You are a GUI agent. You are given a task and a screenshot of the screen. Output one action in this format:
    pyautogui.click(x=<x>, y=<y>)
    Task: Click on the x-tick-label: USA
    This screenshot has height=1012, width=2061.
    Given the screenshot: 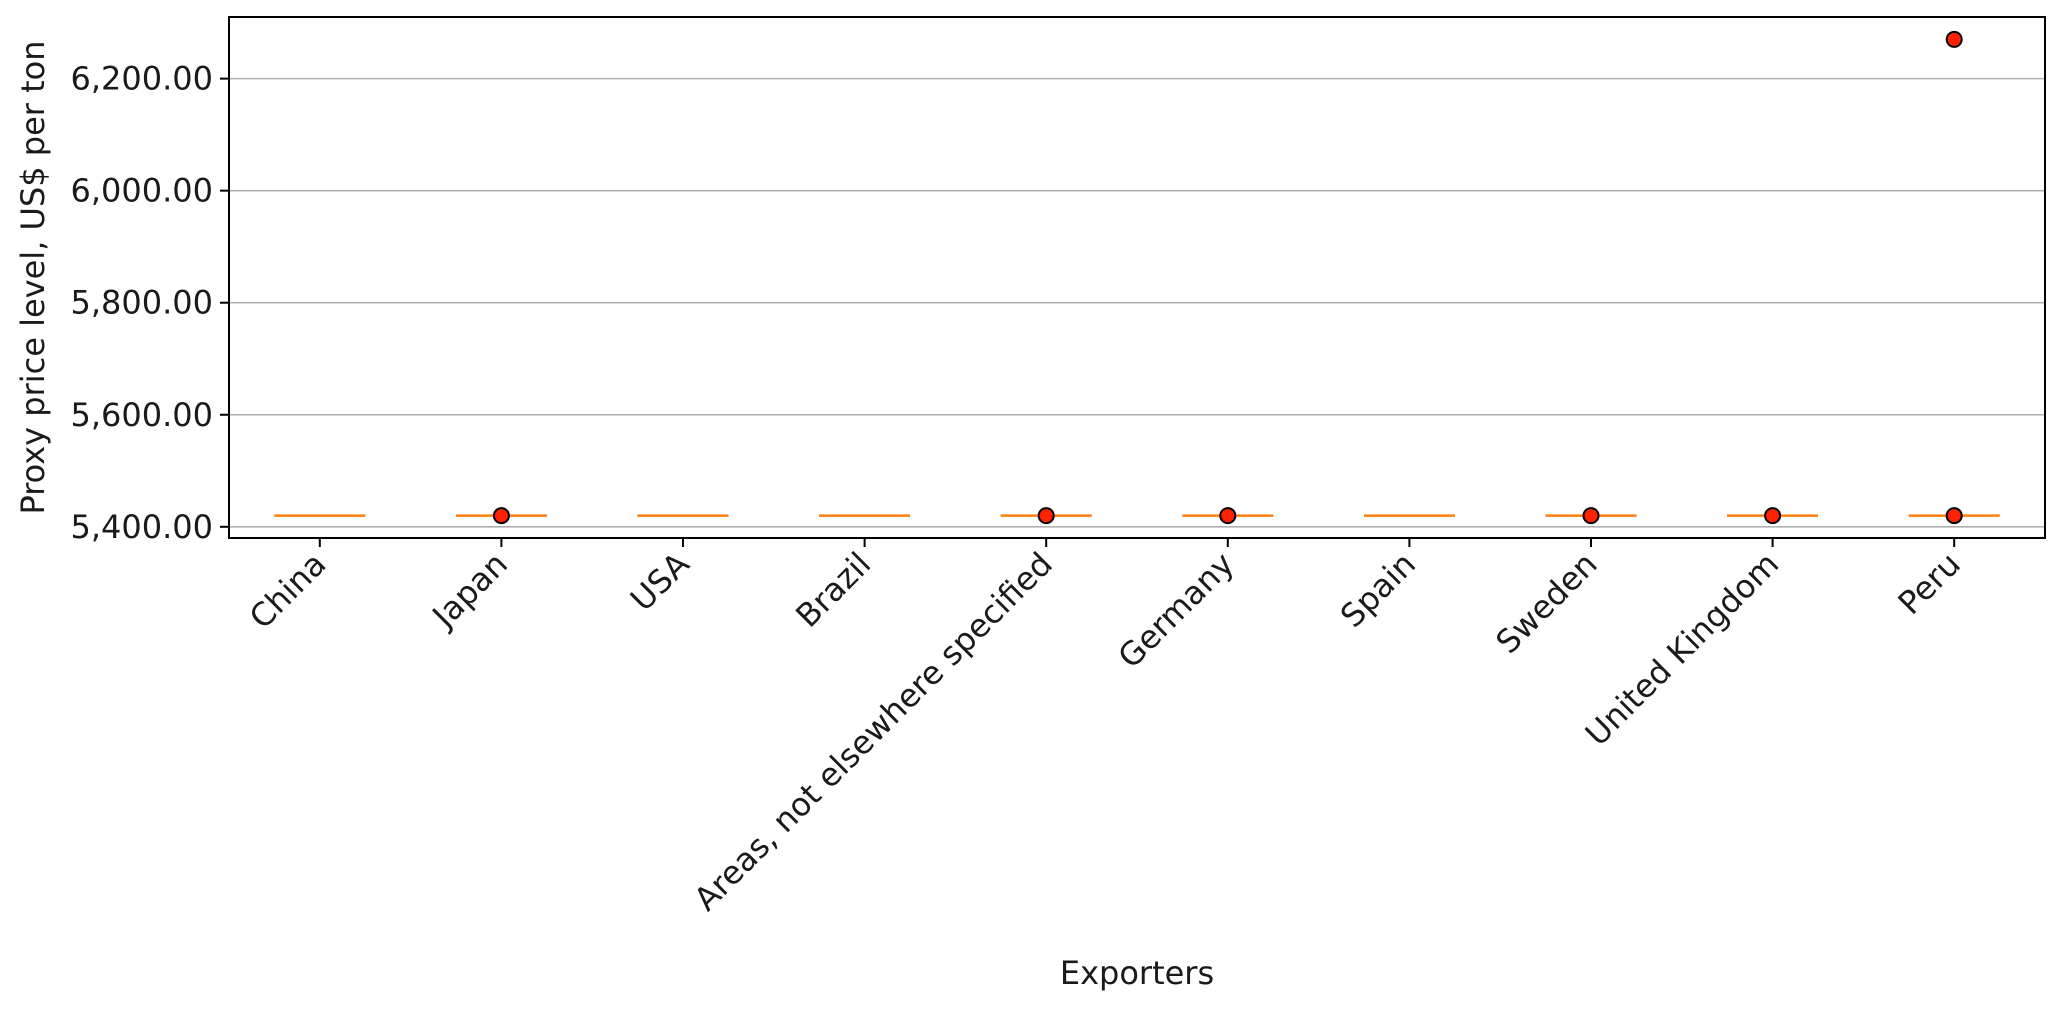 What is the action you would take?
    pyautogui.click(x=660, y=582)
    